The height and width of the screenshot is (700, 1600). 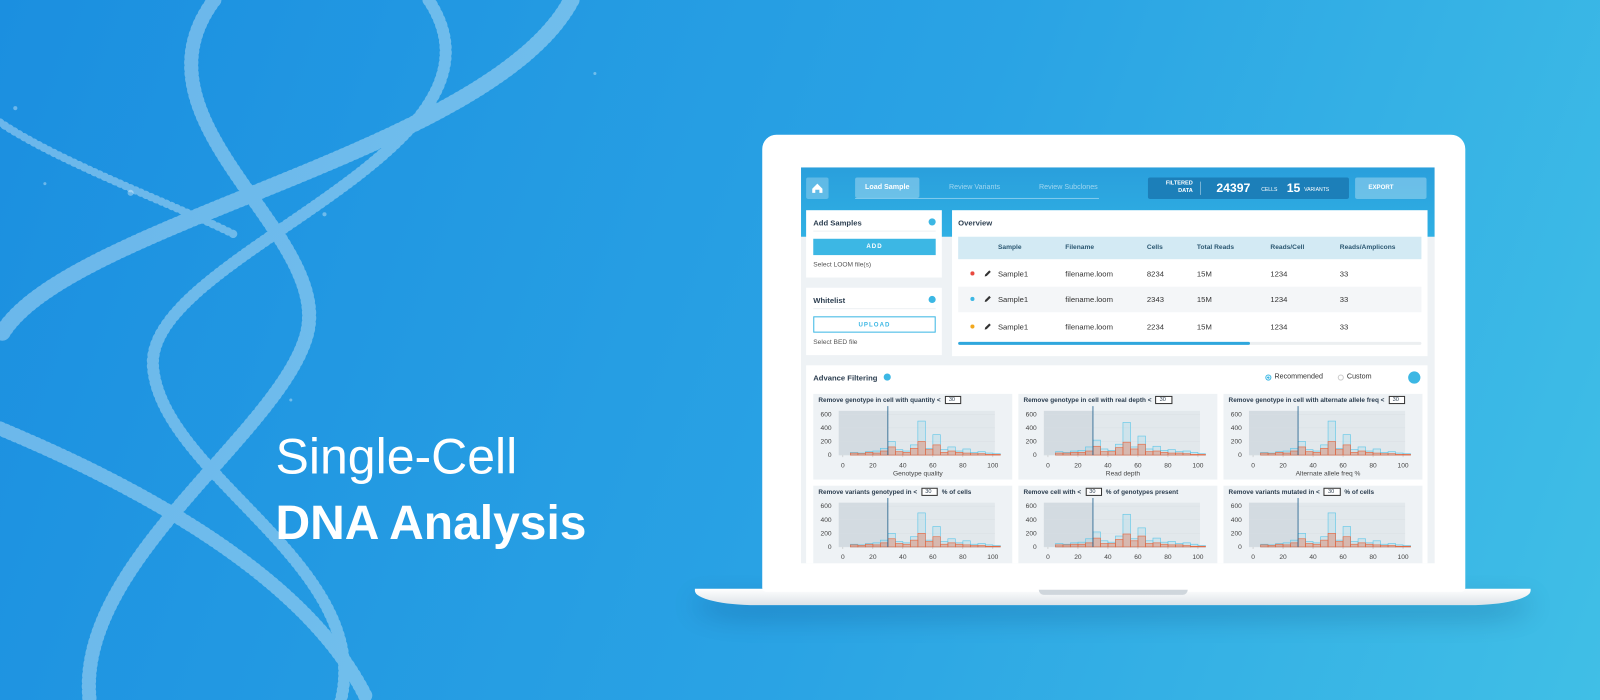 I want to click on home-button, so click(x=817, y=188).